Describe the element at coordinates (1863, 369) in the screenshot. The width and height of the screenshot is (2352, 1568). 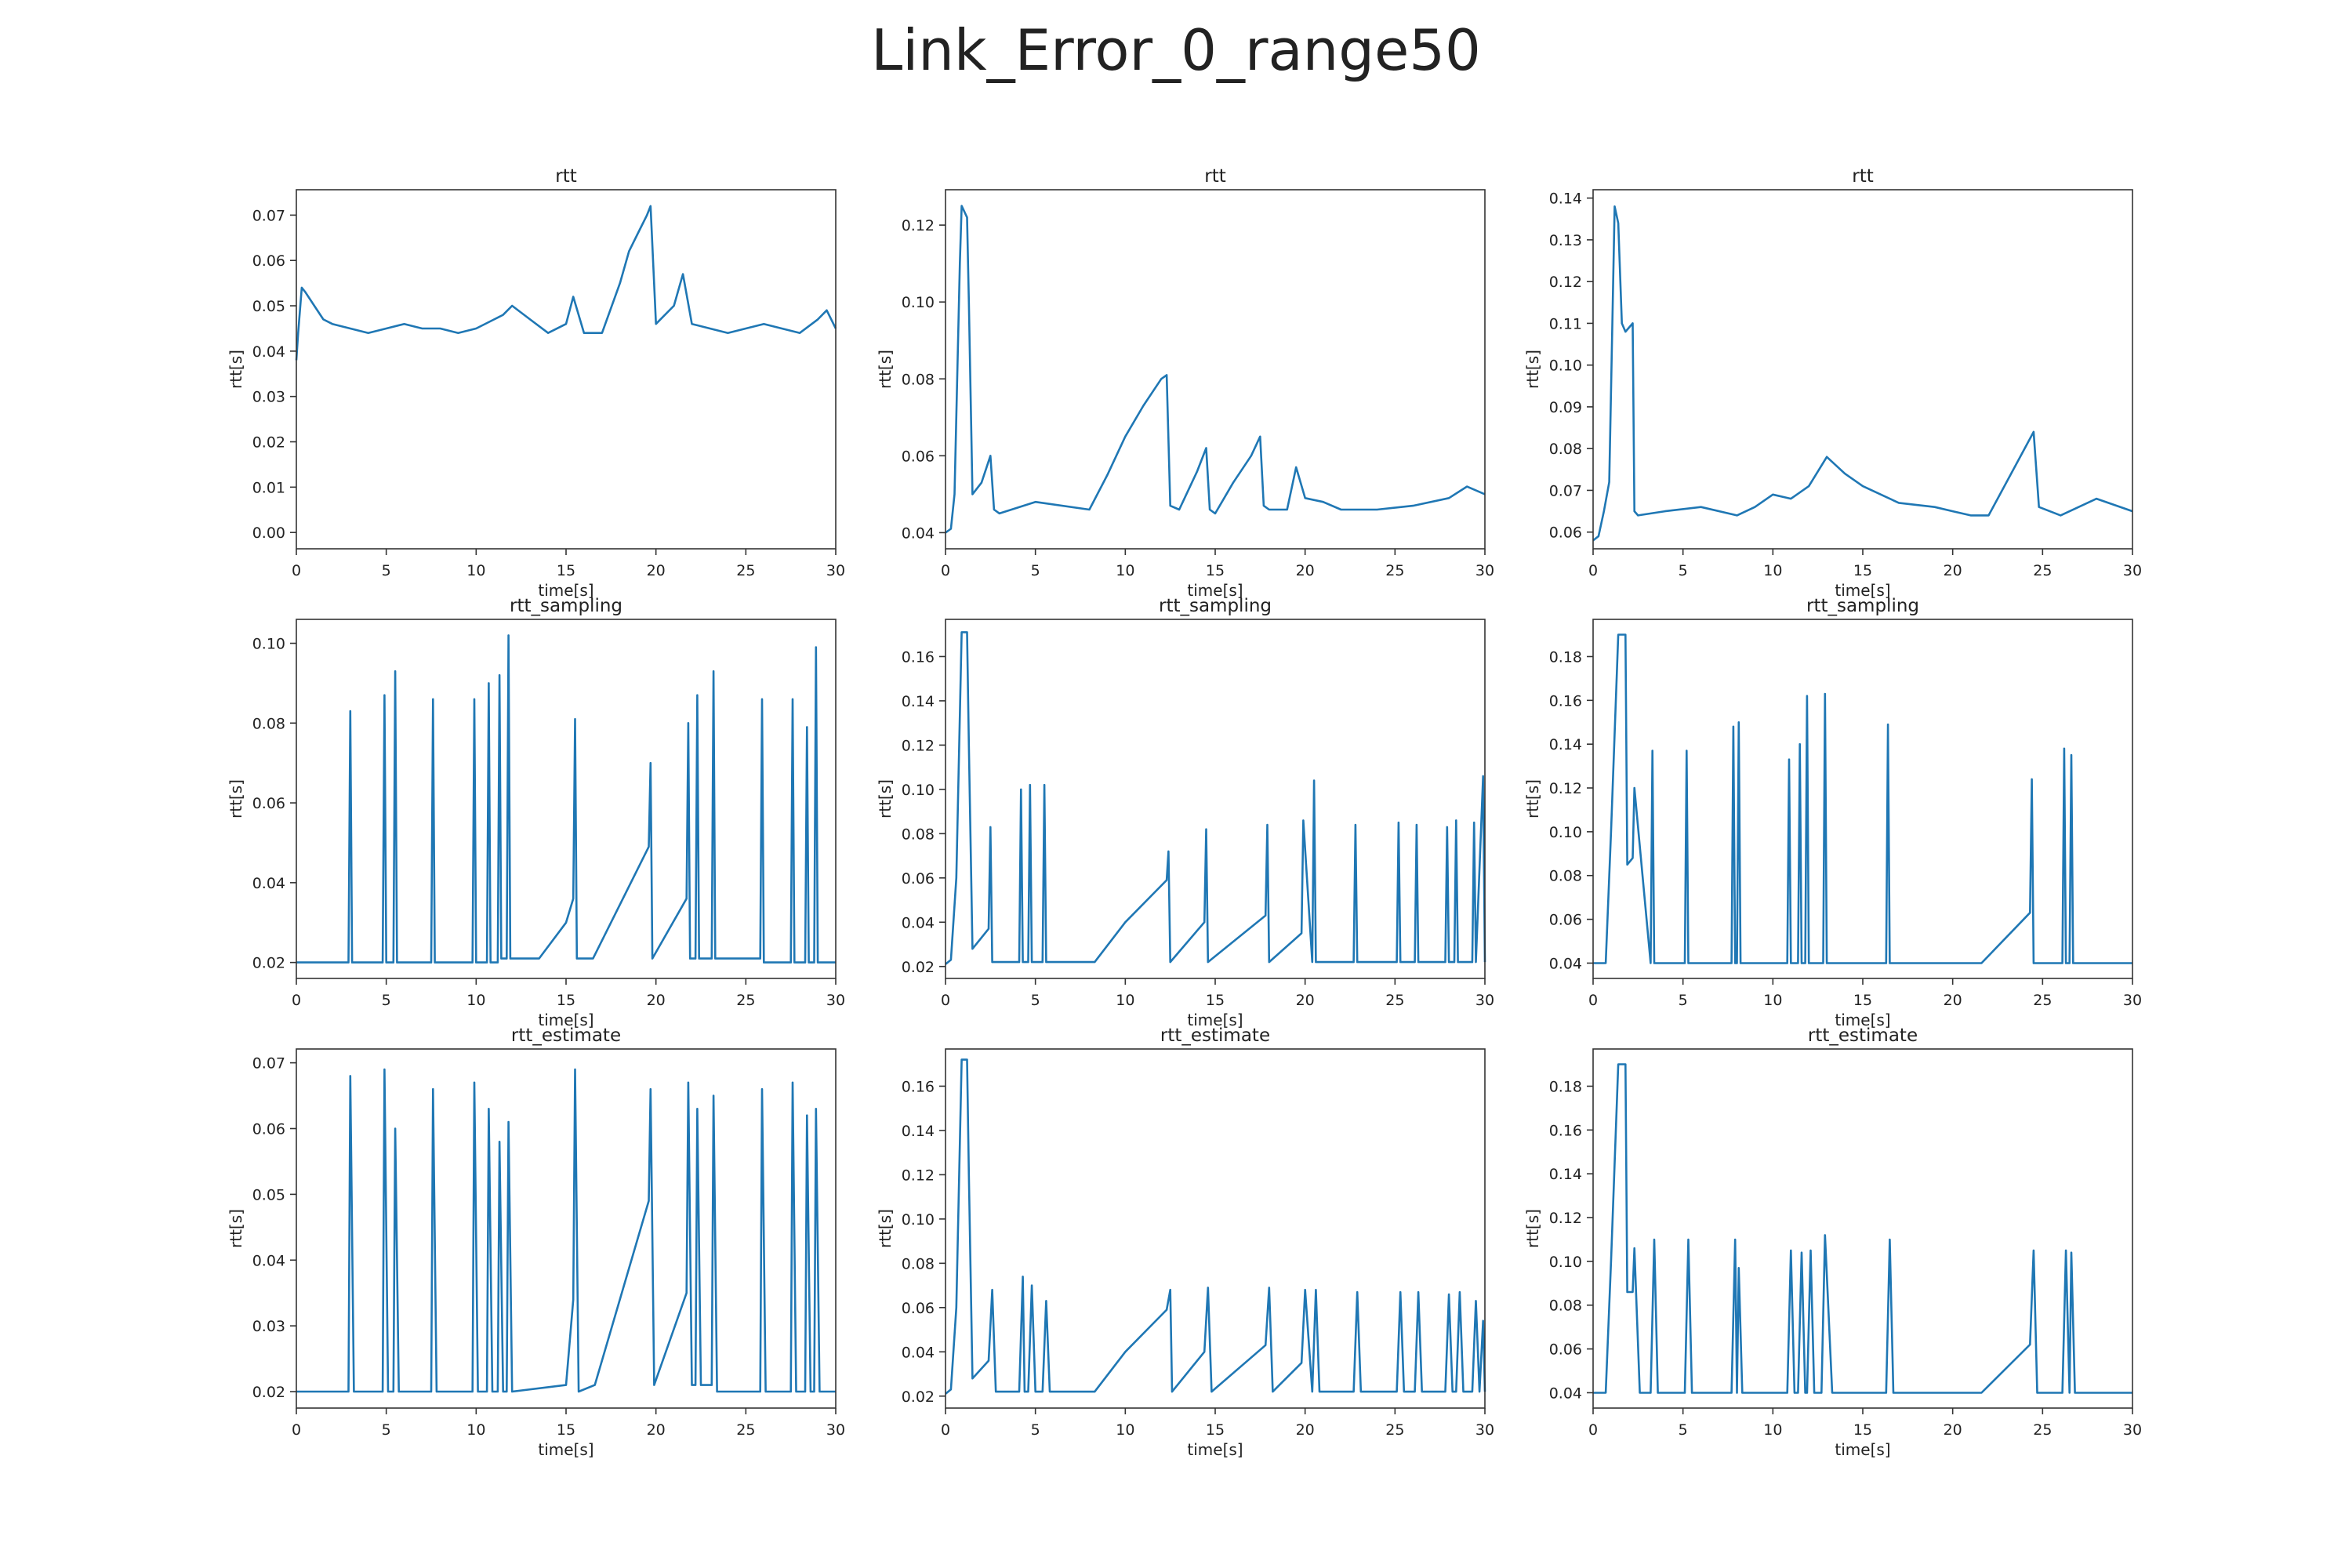
I see `axes-frame` at that location.